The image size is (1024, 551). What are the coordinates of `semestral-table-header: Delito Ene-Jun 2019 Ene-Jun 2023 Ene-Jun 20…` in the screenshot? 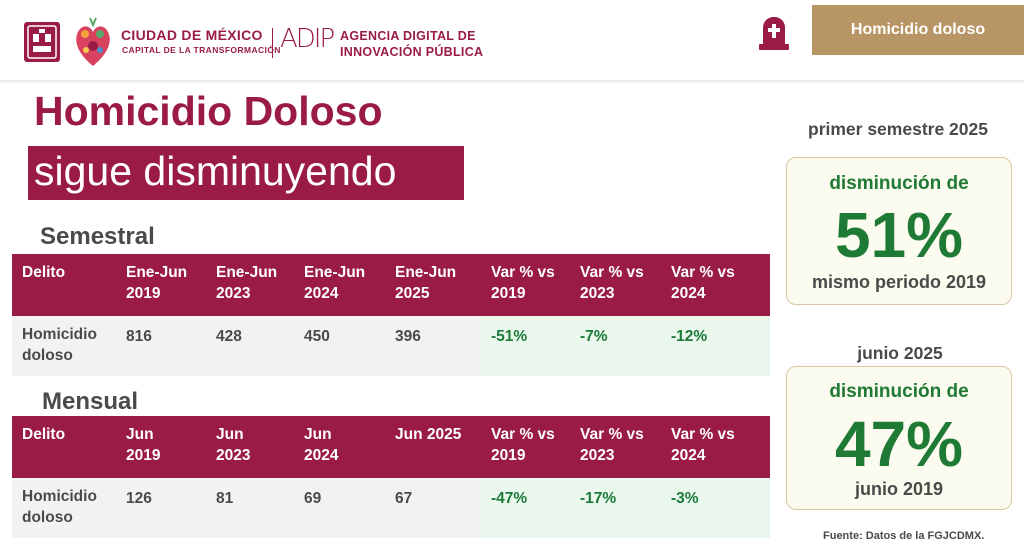 It's located at (391, 285).